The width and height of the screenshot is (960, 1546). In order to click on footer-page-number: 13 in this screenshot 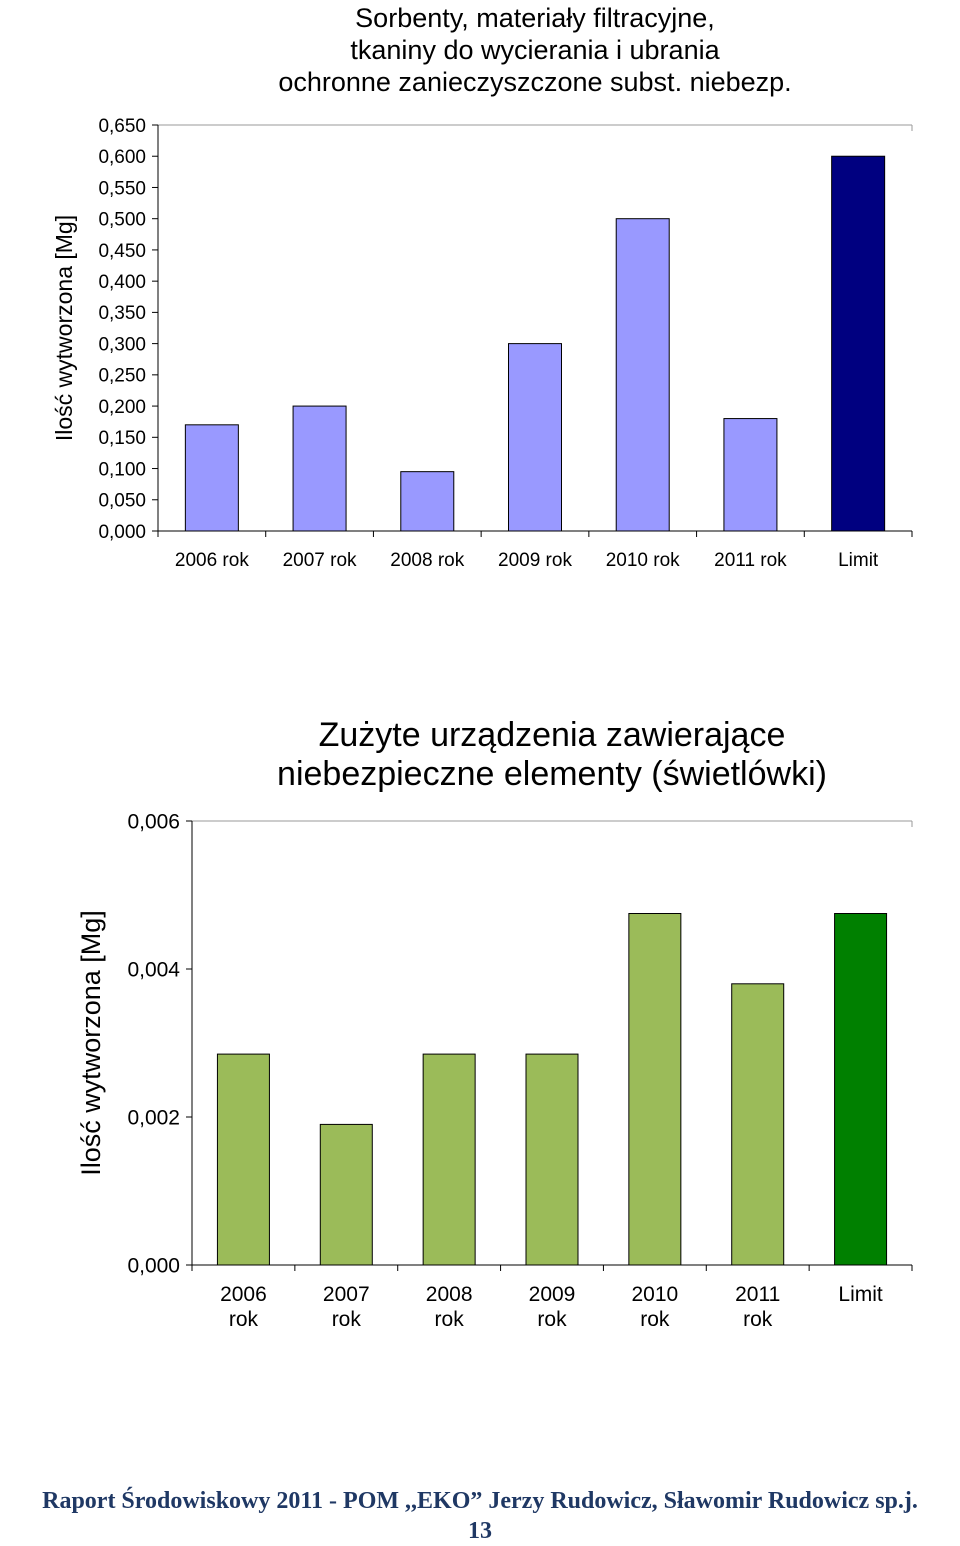, I will do `click(480, 1531)`.